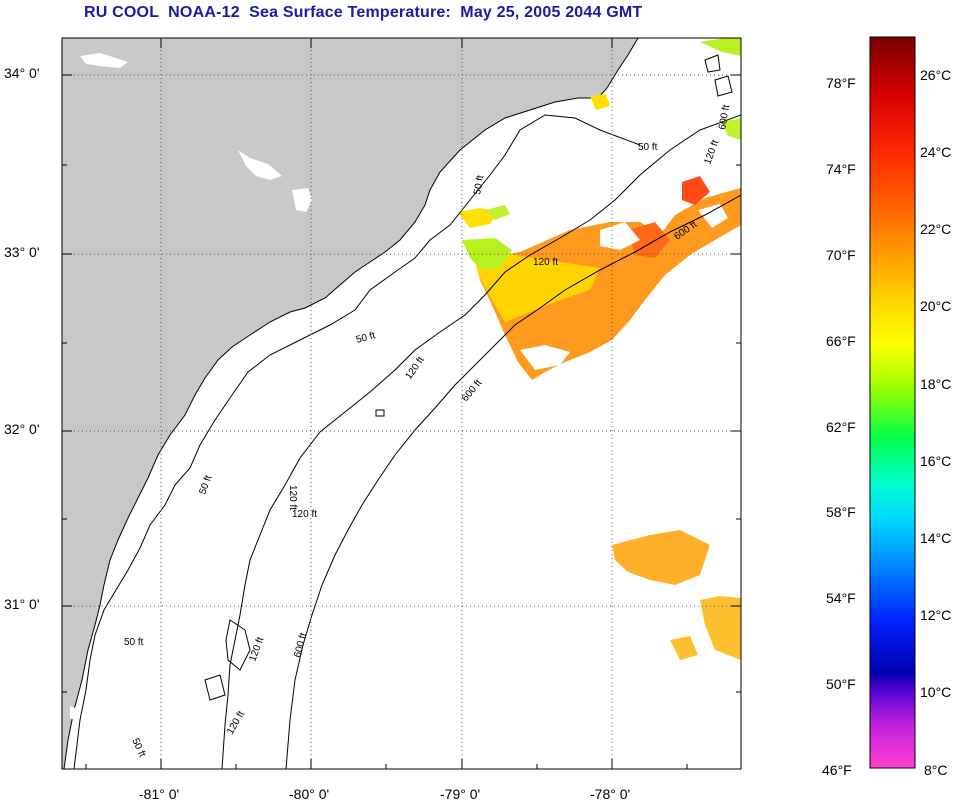  I want to click on colorbar-c-label: 16°C, so click(936, 461).